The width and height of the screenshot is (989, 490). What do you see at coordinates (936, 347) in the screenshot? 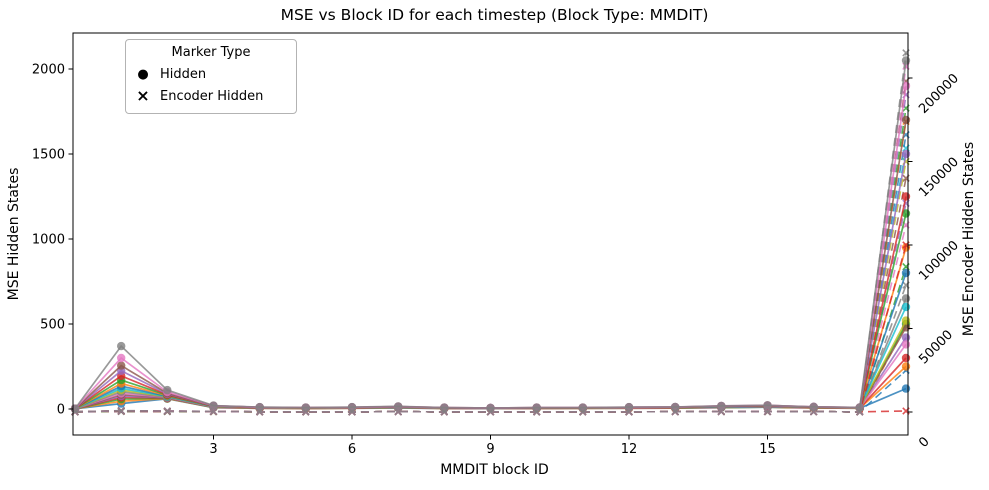
I see `right-y-tick-label: 50000` at bounding box center [936, 347].